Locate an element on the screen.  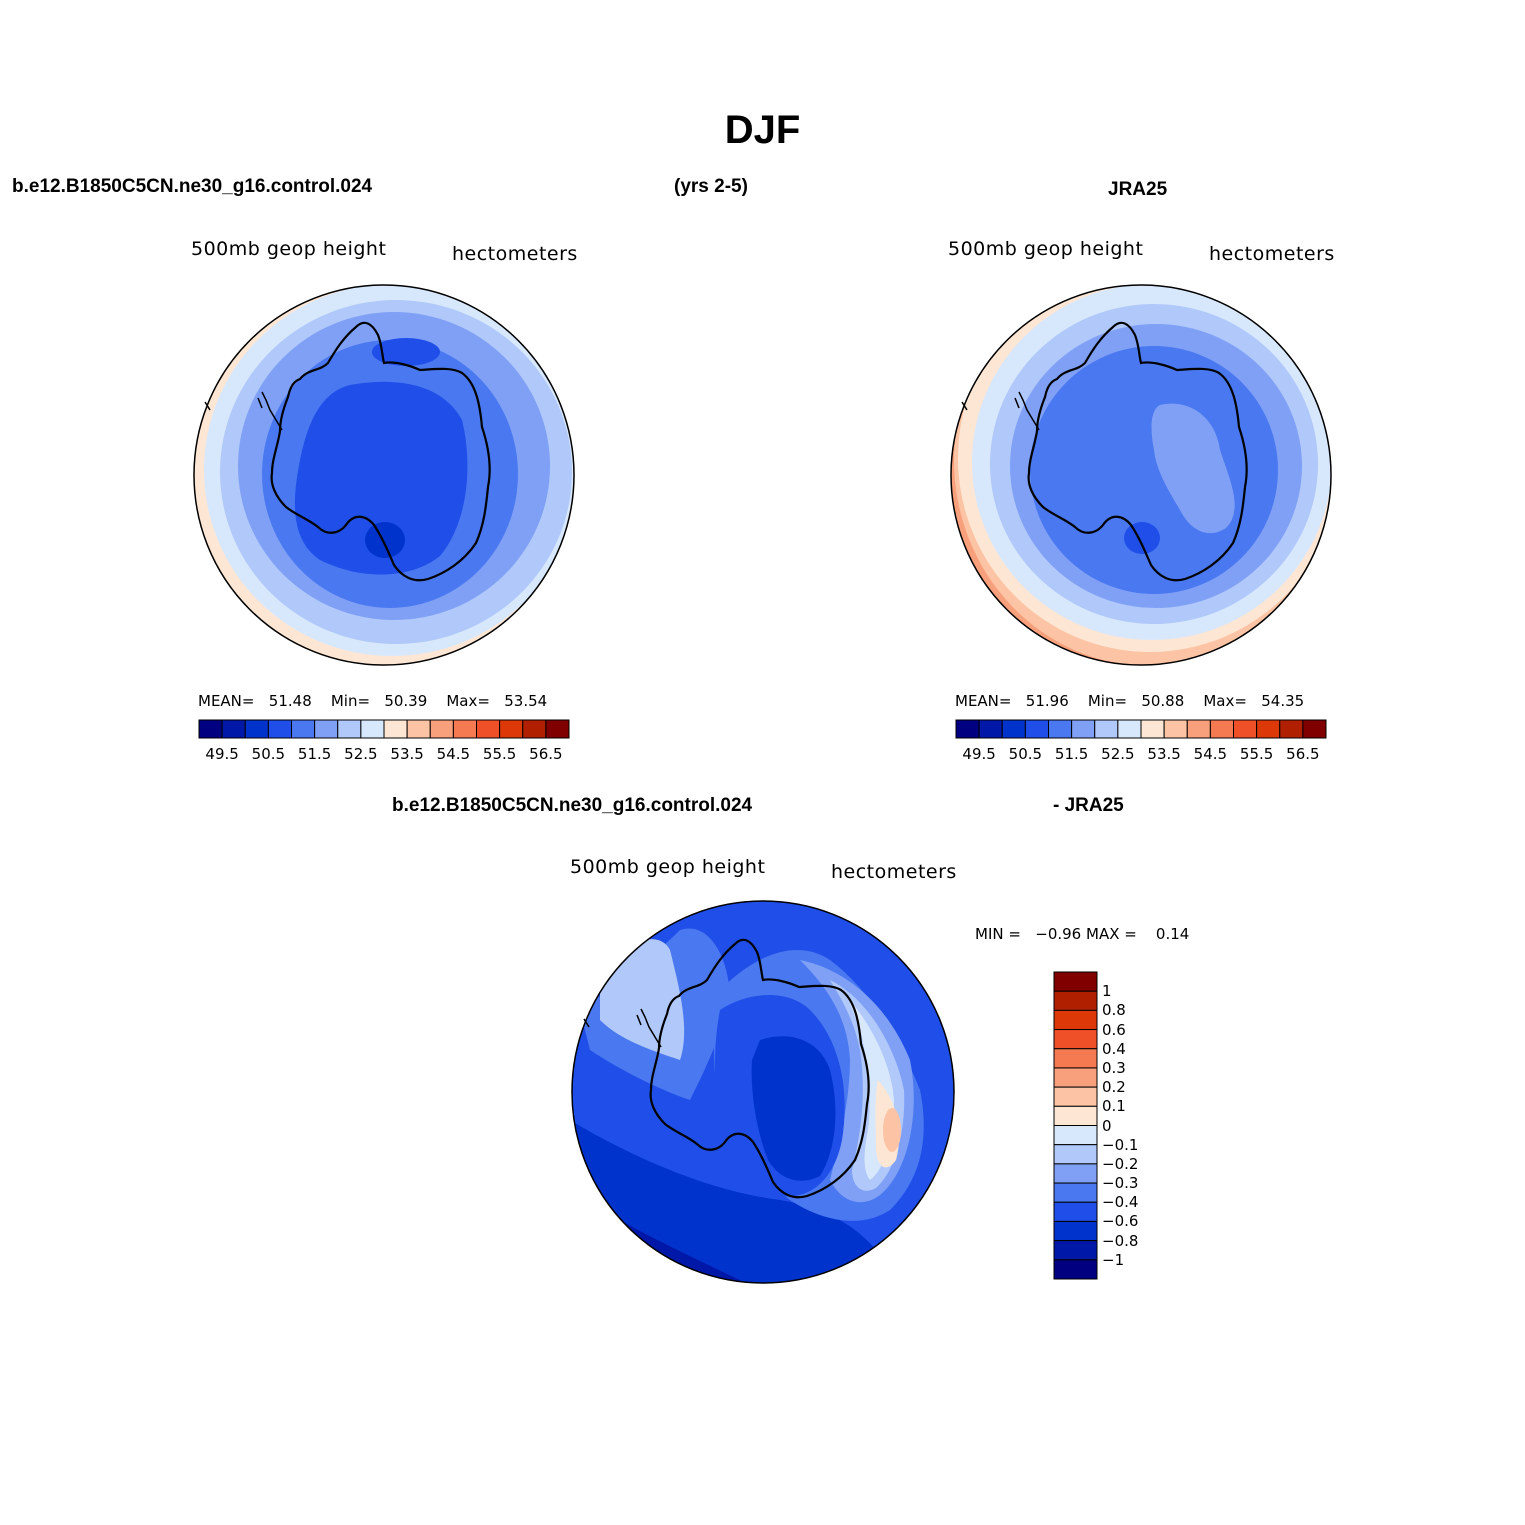
model-mean-value: 51.48 is located at coordinates (290, 701).